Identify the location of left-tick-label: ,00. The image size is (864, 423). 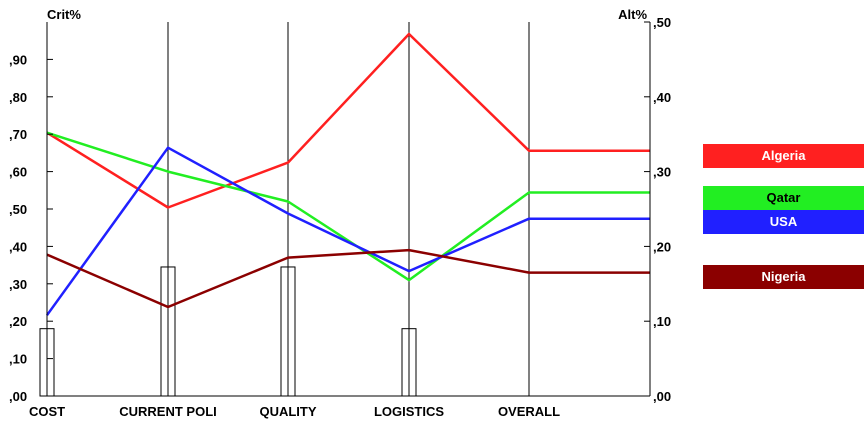
(18, 396).